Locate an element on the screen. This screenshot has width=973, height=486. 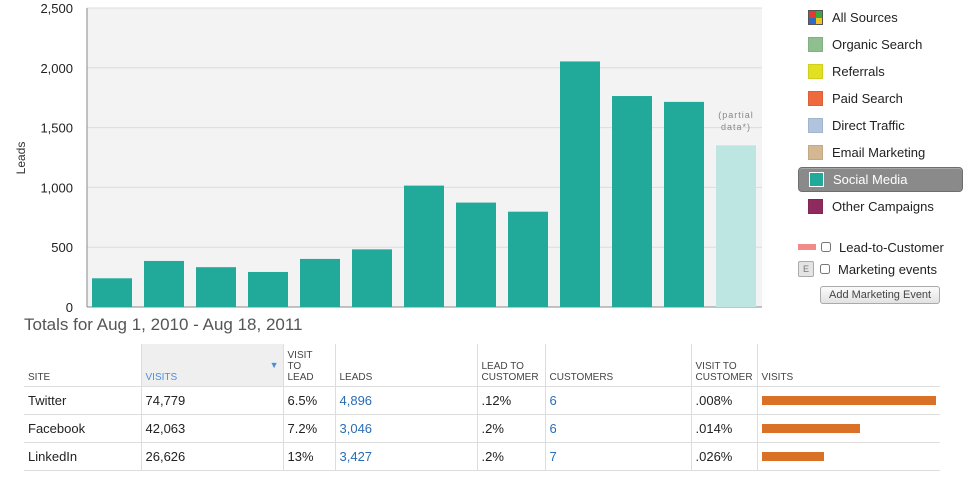
y-tick-label: 2,500 is located at coordinates (56, 8).